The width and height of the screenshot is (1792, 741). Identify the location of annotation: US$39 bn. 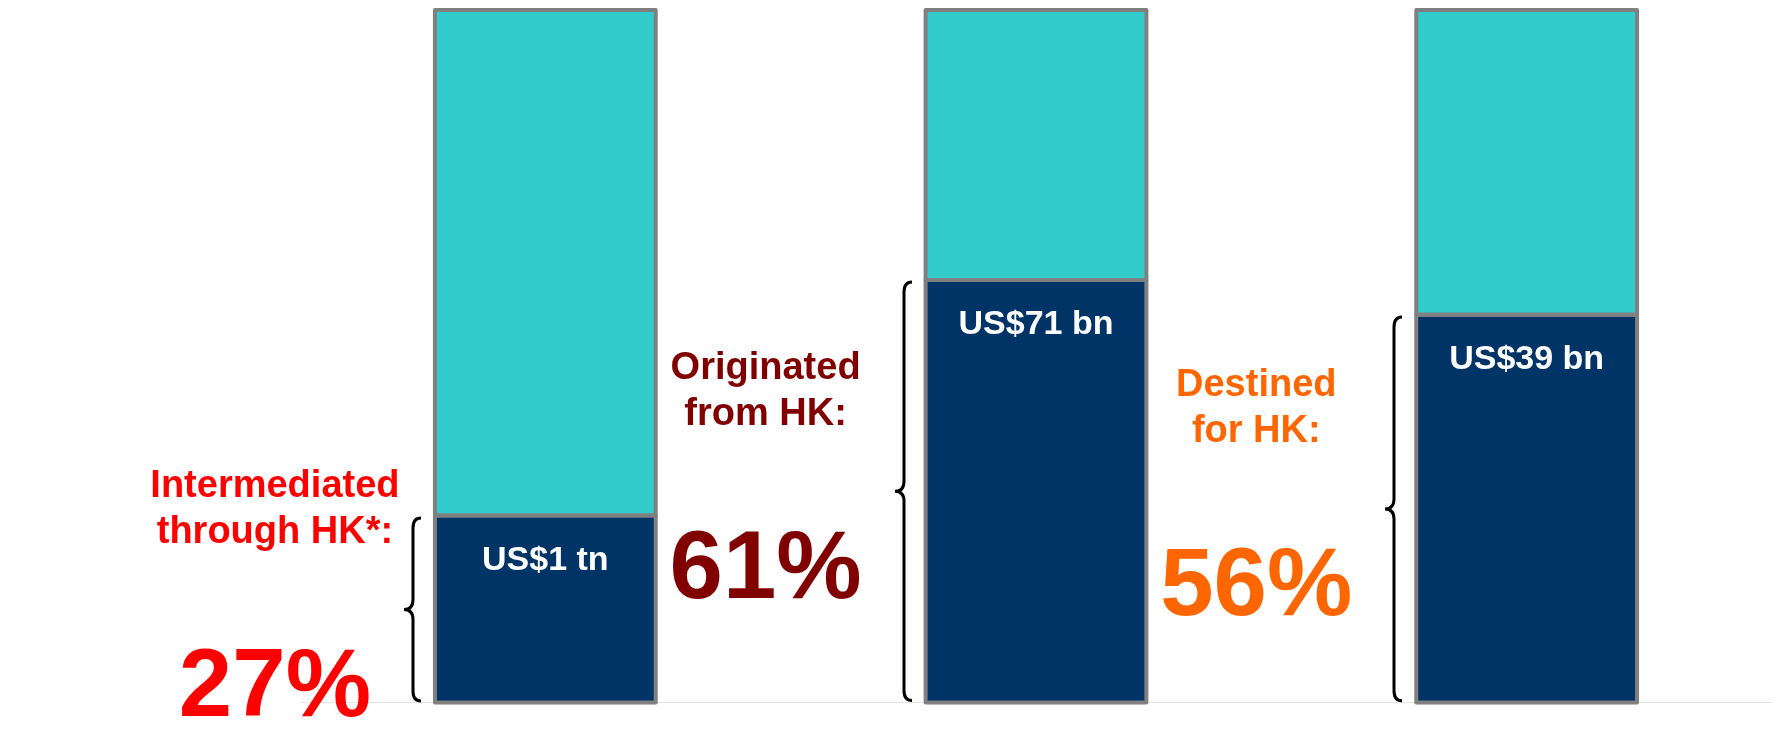
(1527, 357).